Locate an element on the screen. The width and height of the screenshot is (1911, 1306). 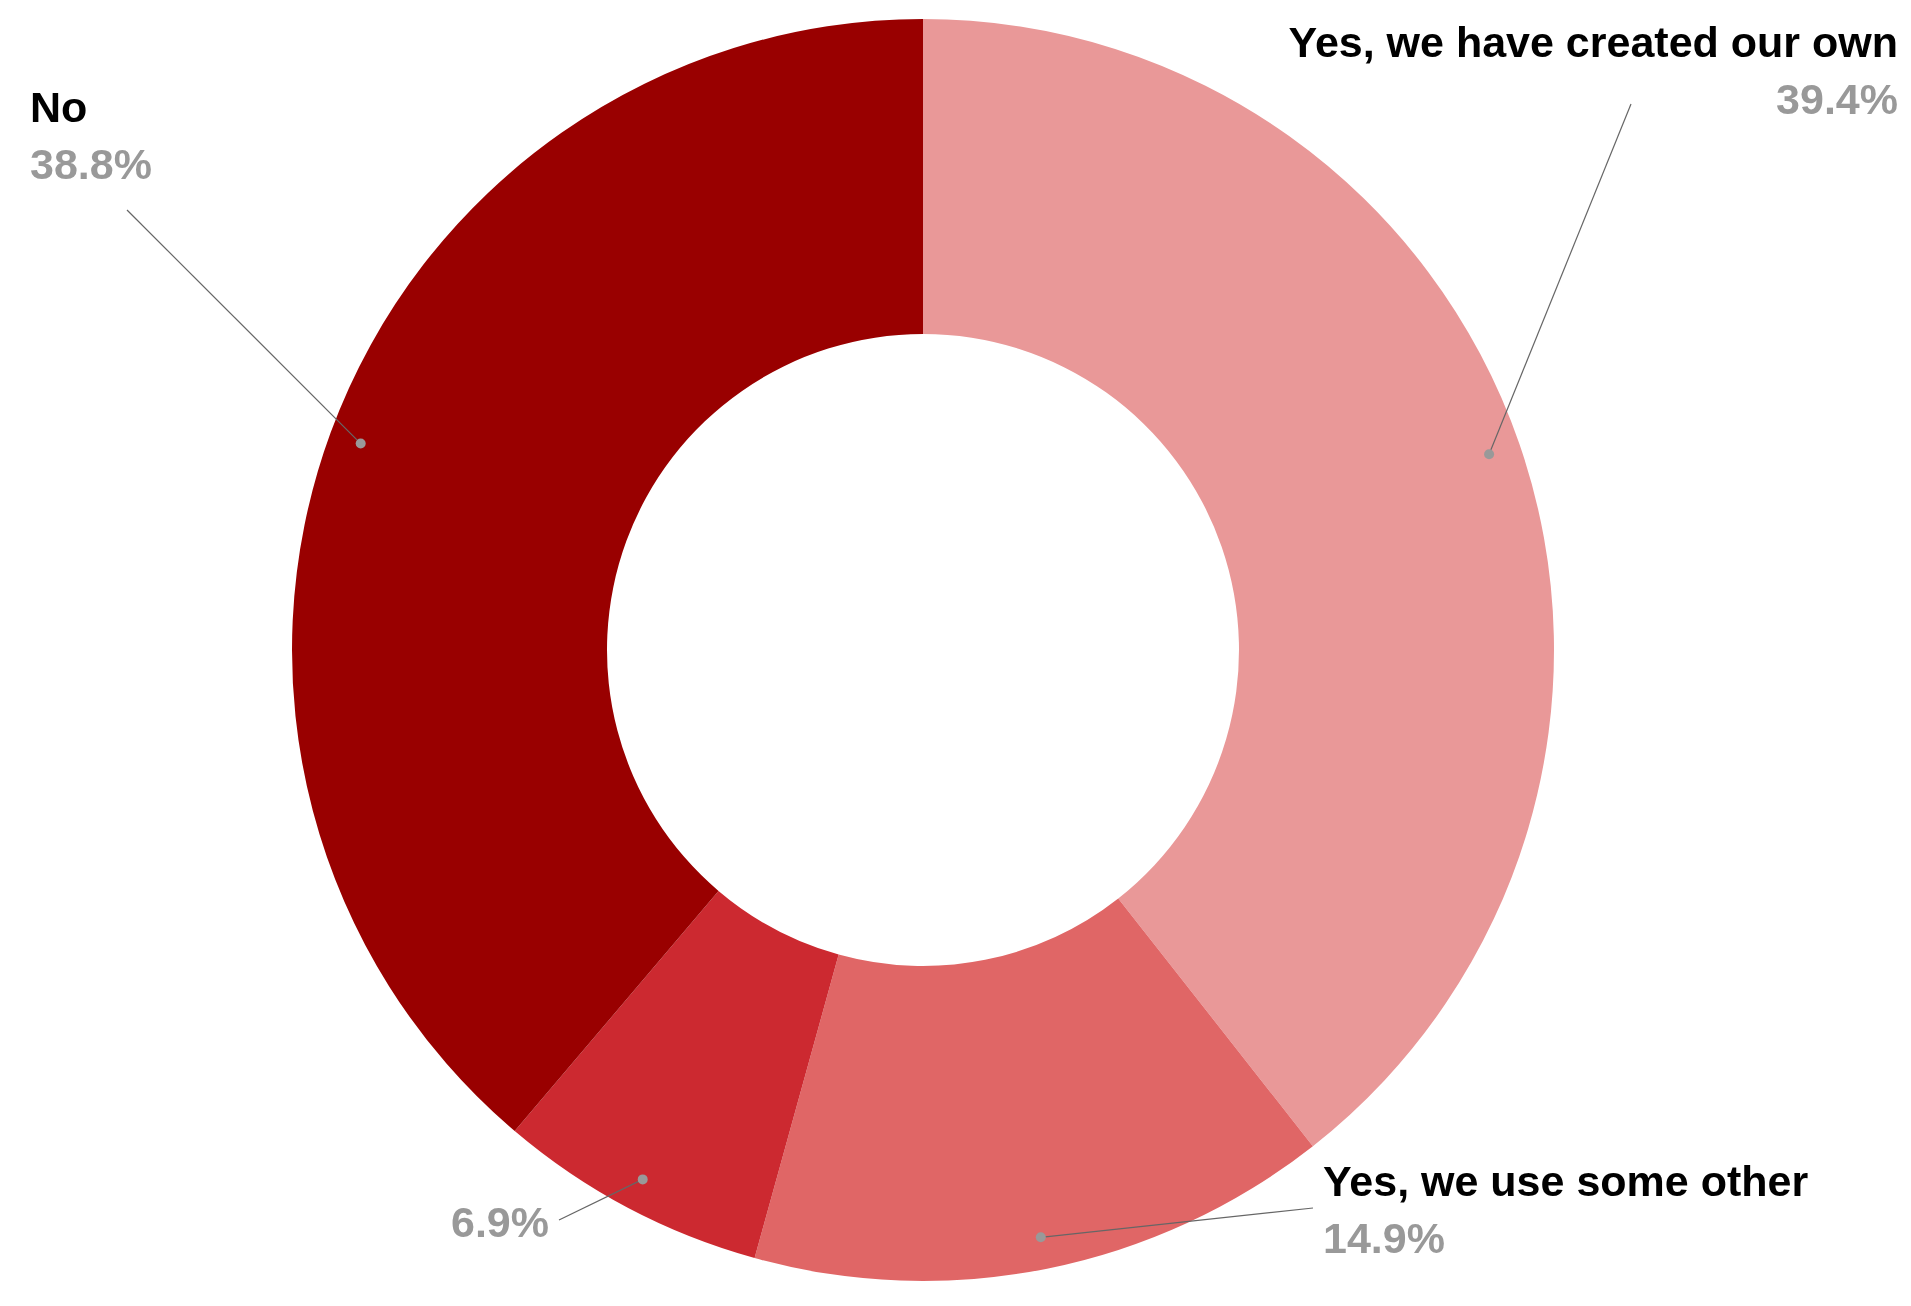
data-label: 39.4% is located at coordinates (1837, 99).